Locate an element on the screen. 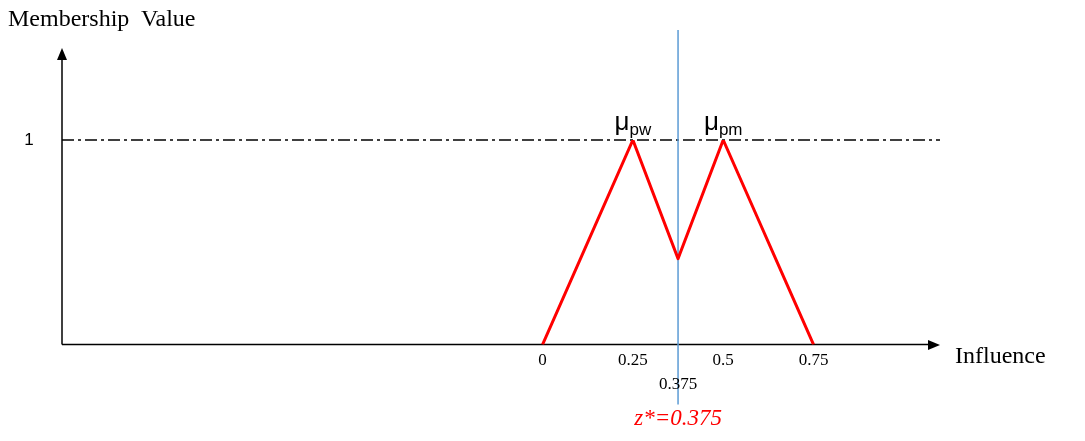 This screenshot has width=1085, height=441. x-axis-title: Influence is located at coordinates (1000, 355).